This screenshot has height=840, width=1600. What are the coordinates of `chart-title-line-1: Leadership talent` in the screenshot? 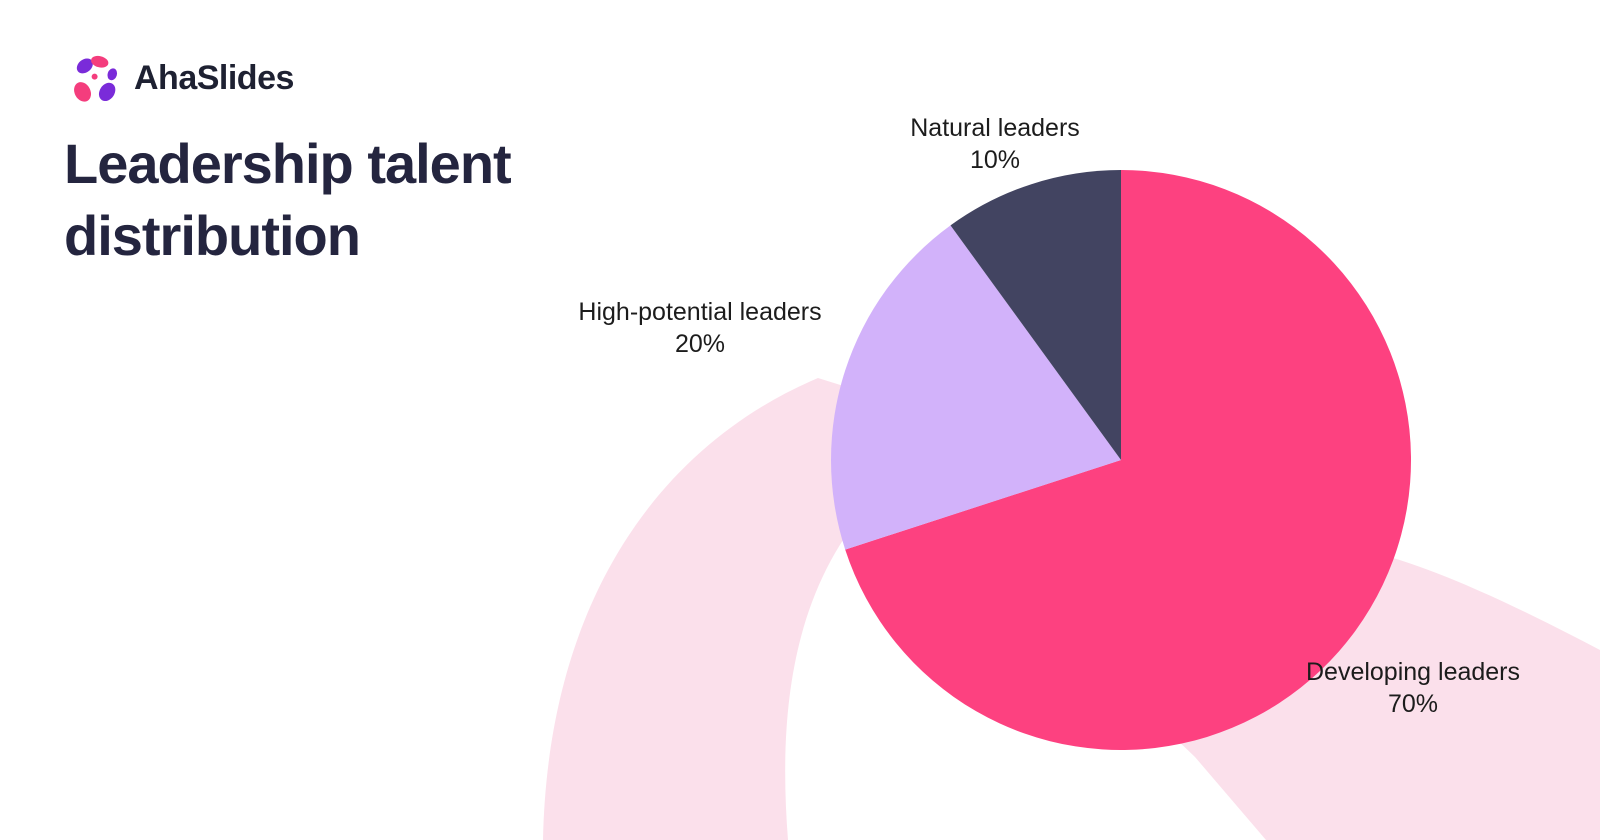 It's located at (288, 163).